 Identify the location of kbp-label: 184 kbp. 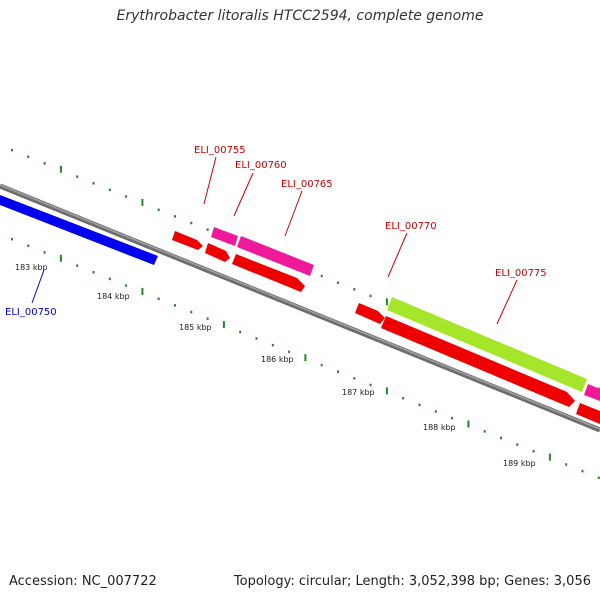
(113, 296).